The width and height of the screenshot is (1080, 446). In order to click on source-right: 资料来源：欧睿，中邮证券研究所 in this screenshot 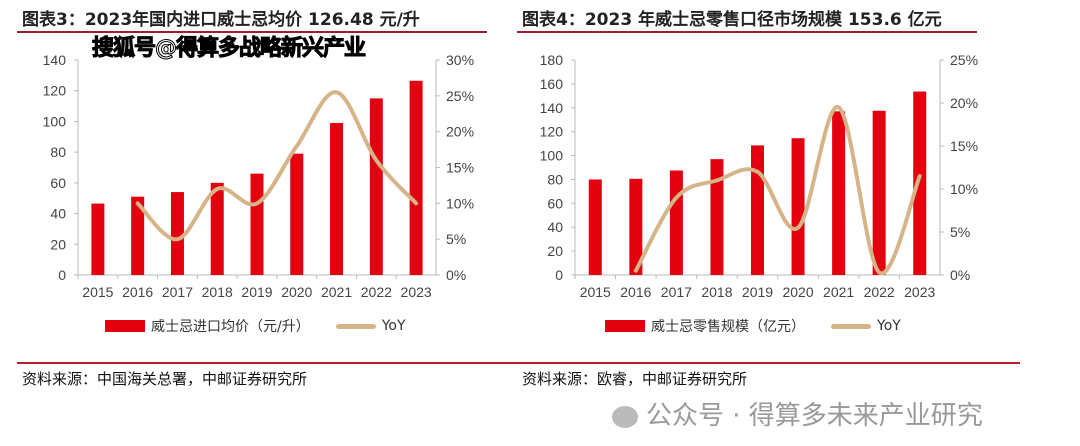, I will do `click(635, 379)`.